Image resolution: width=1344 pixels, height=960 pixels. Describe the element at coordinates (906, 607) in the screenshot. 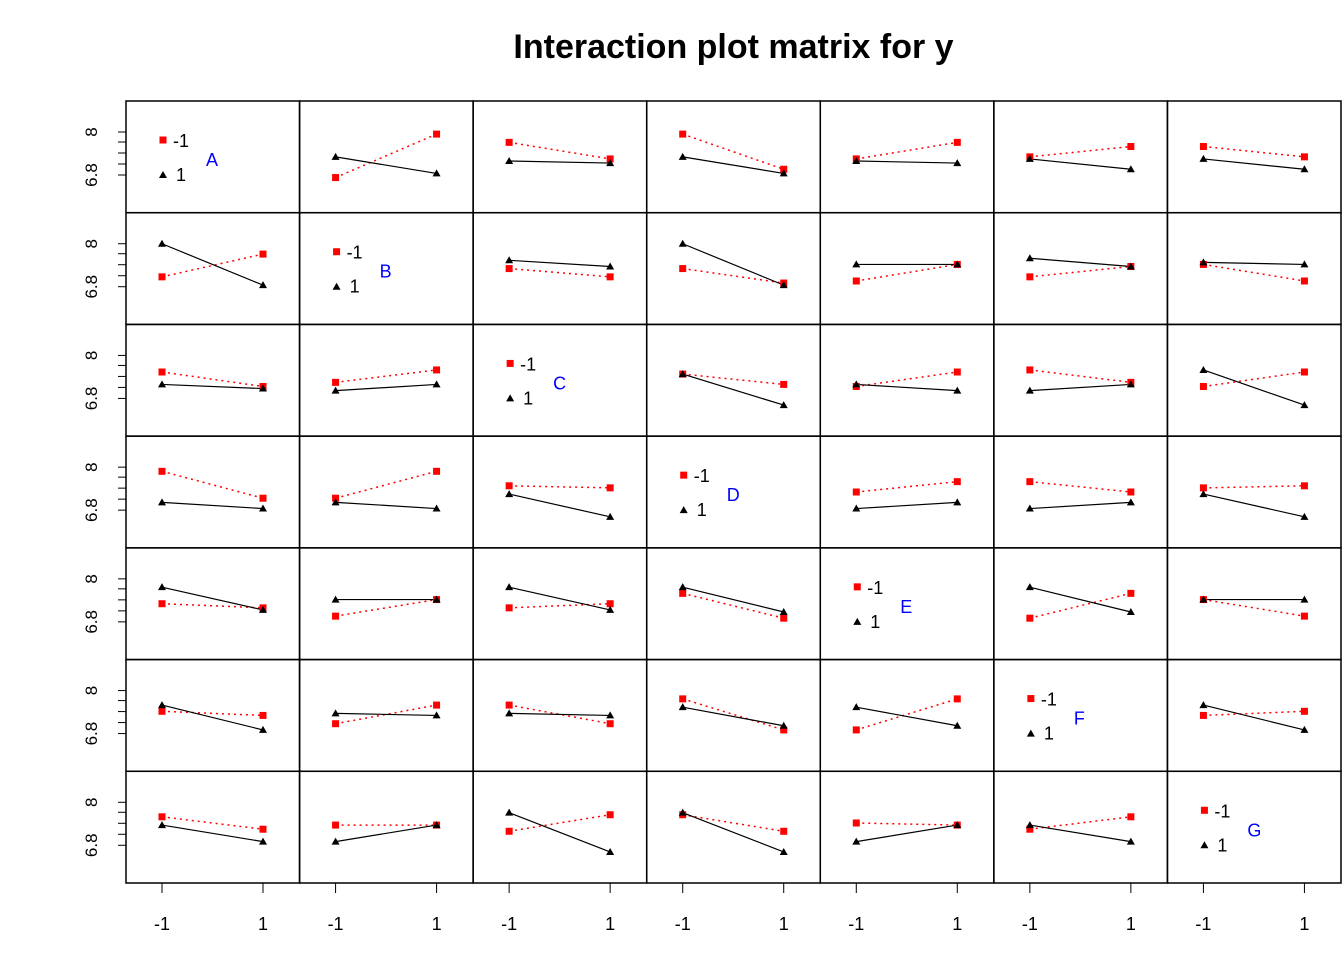

I see `factor-label: E` at that location.